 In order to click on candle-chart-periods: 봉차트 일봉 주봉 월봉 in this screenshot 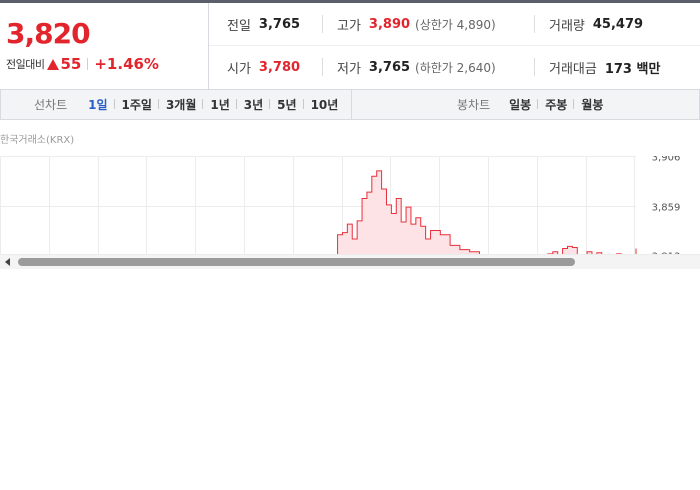, I will do `click(525, 104)`.